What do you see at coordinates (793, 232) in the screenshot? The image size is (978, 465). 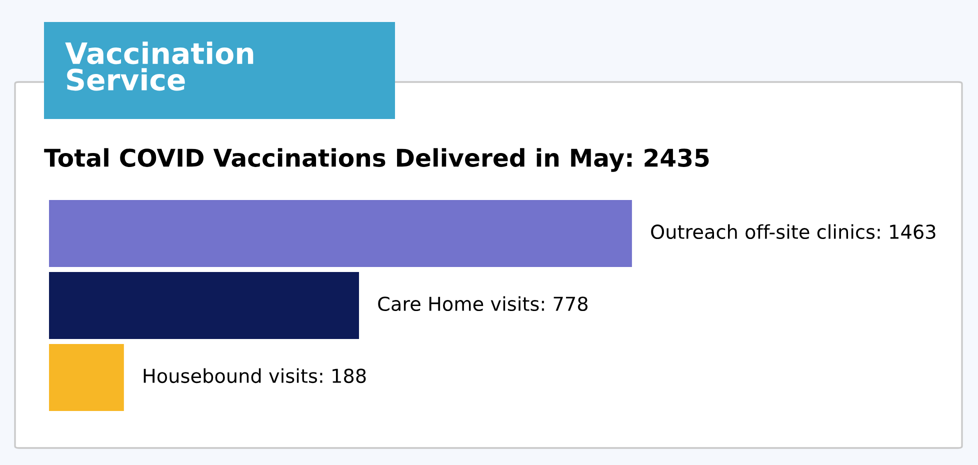 I see `data-label: Outreach off-site clinics: 1463` at bounding box center [793, 232].